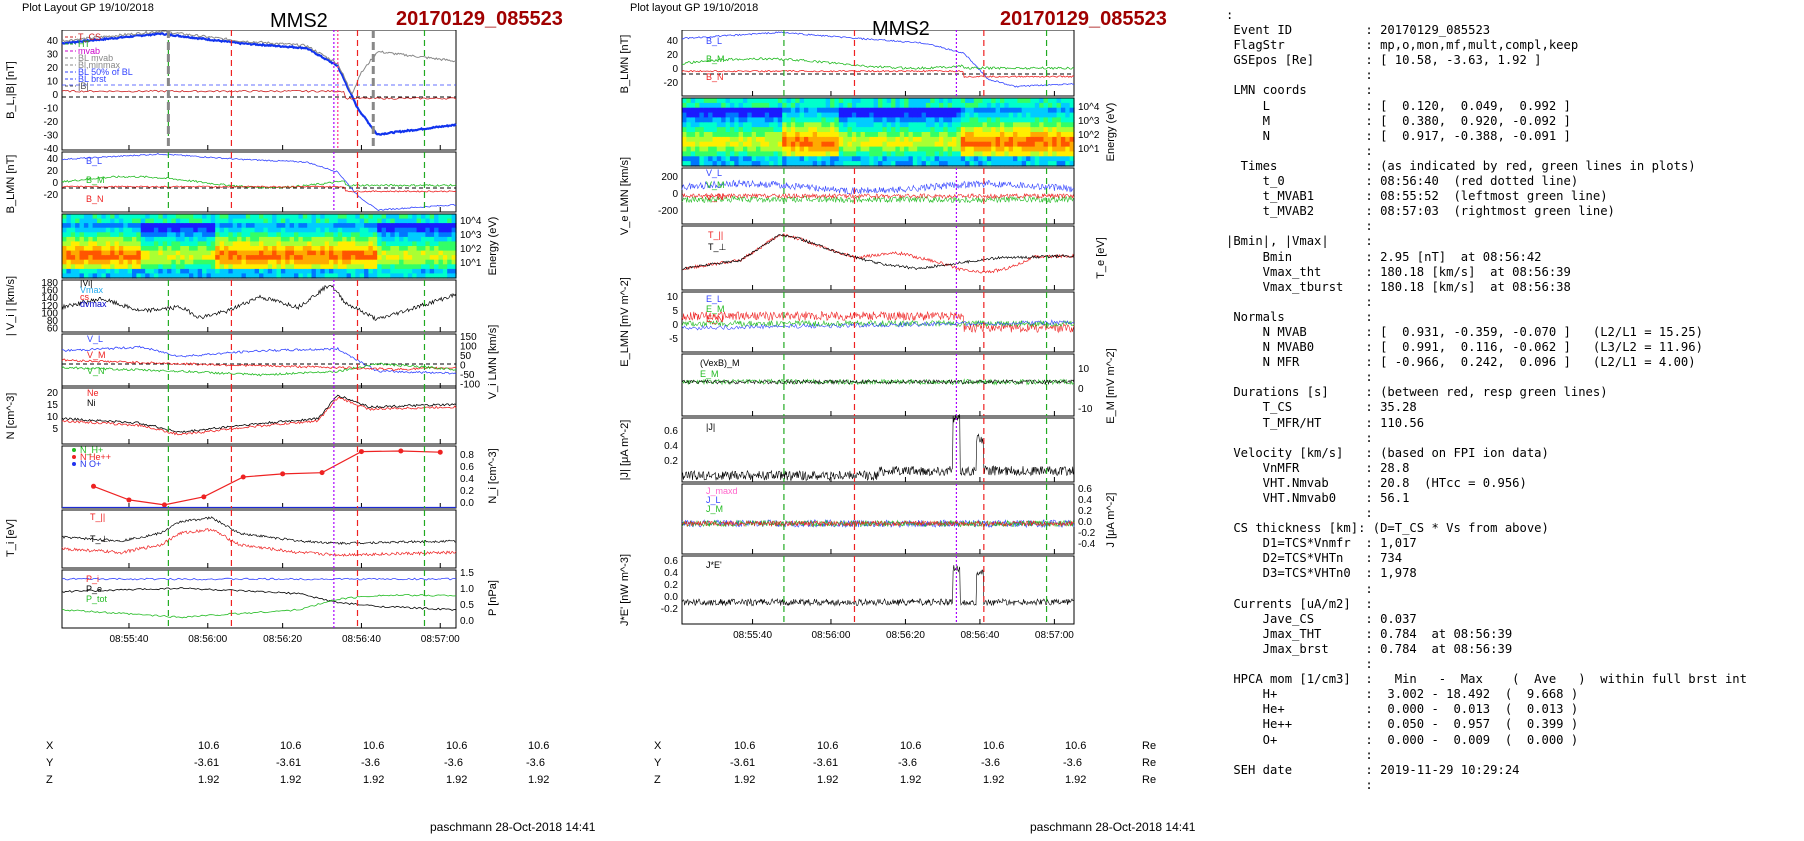 The image size is (1804, 841). Describe the element at coordinates (878, 523) in the screenshot. I see `jm-trace` at that location.